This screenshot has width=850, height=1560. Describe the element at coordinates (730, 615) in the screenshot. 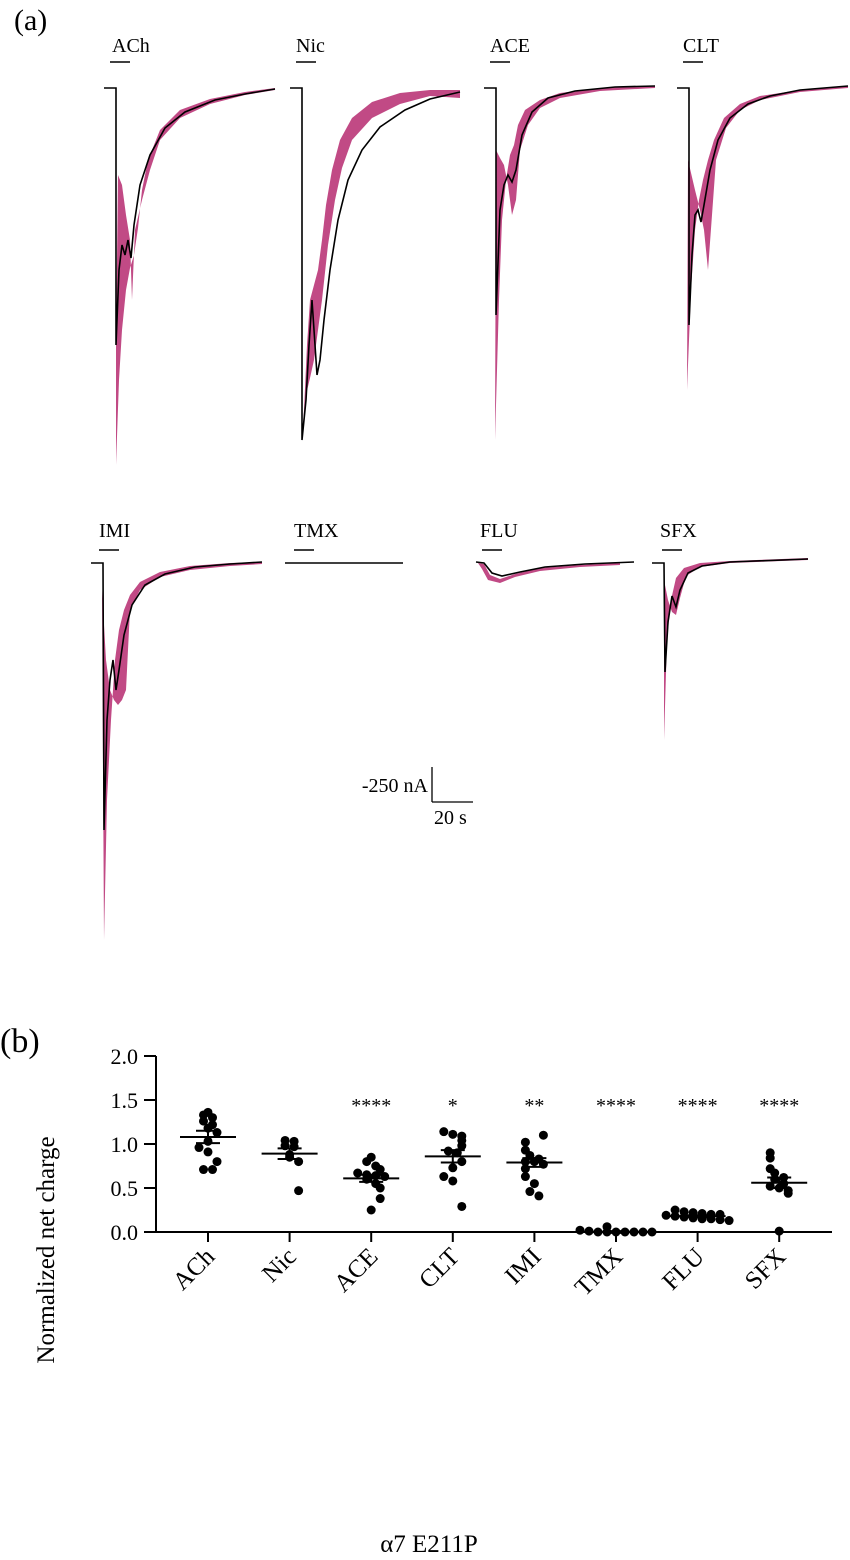

I see `mean-trace-sfx` at that location.